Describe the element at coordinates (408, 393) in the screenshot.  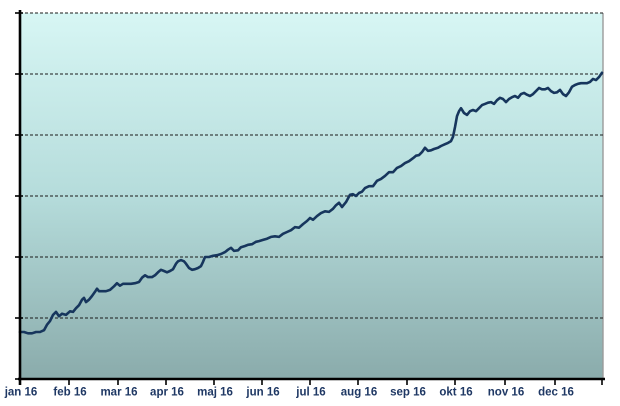
I see `x-tick-label: sep 16` at that location.